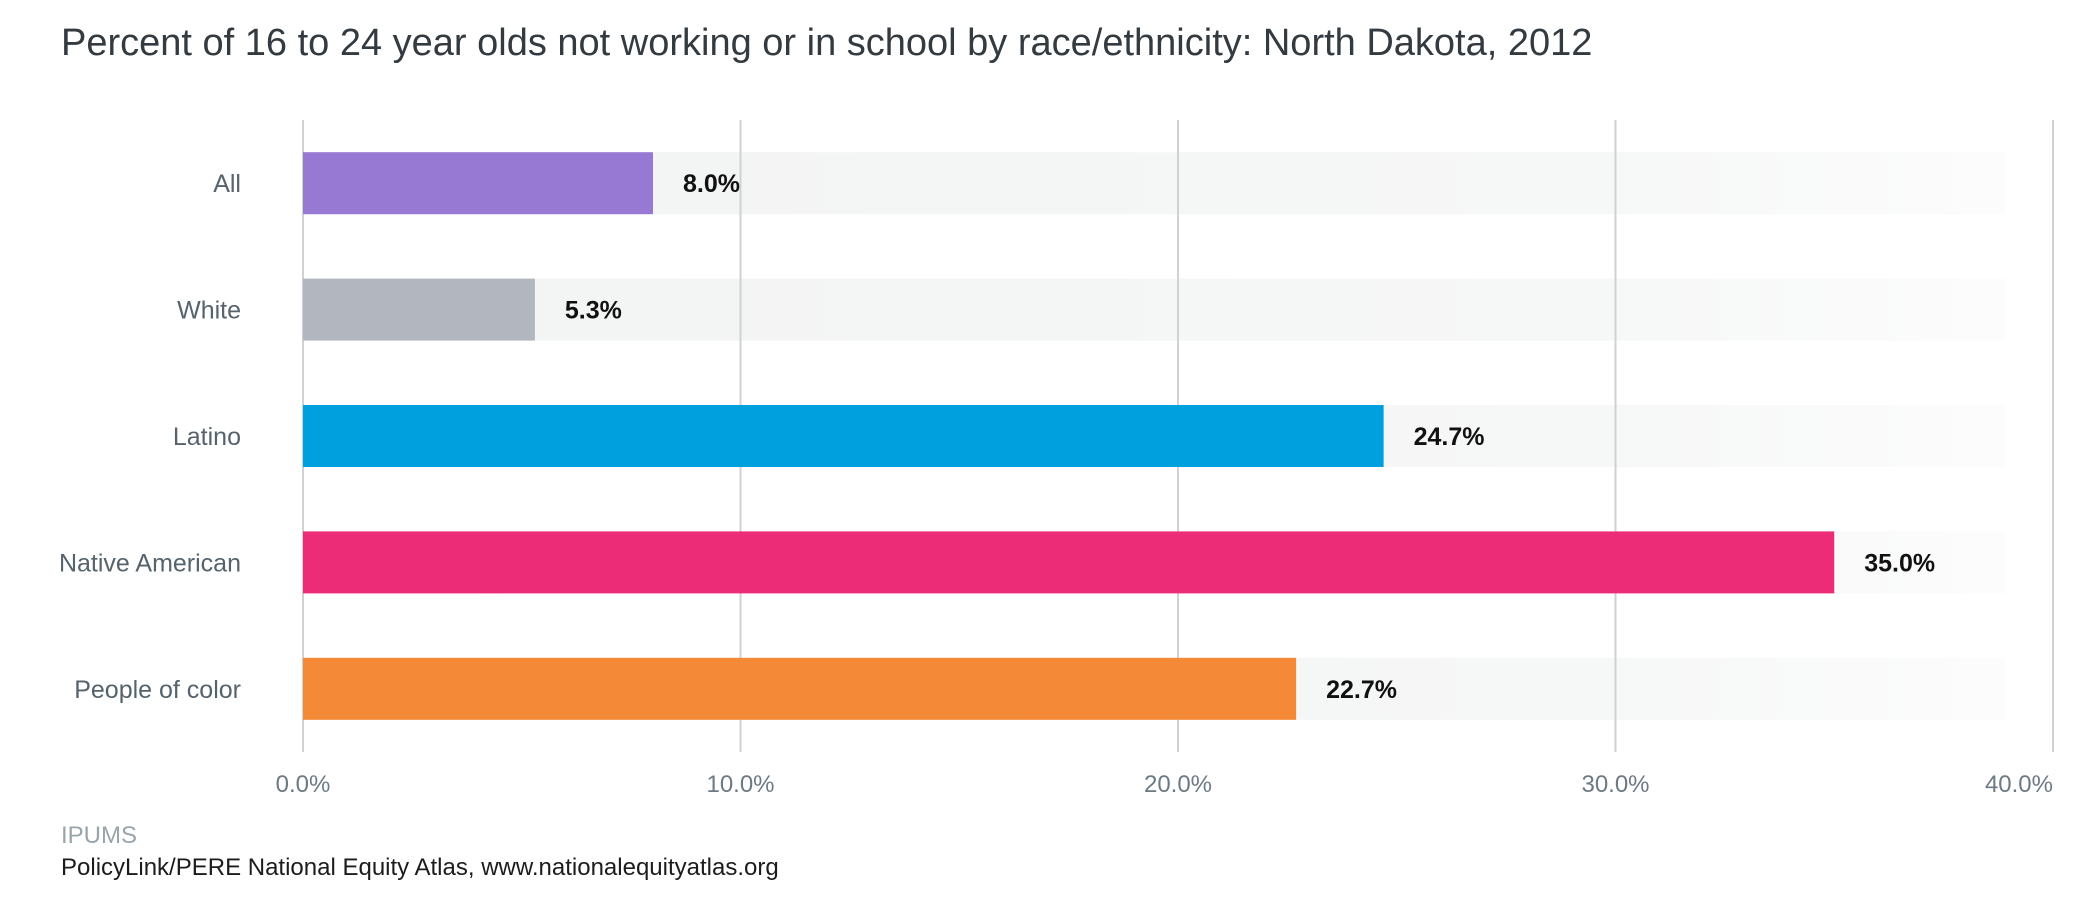 This screenshot has height=900, width=2100. I want to click on category-label: Latino, so click(207, 437).